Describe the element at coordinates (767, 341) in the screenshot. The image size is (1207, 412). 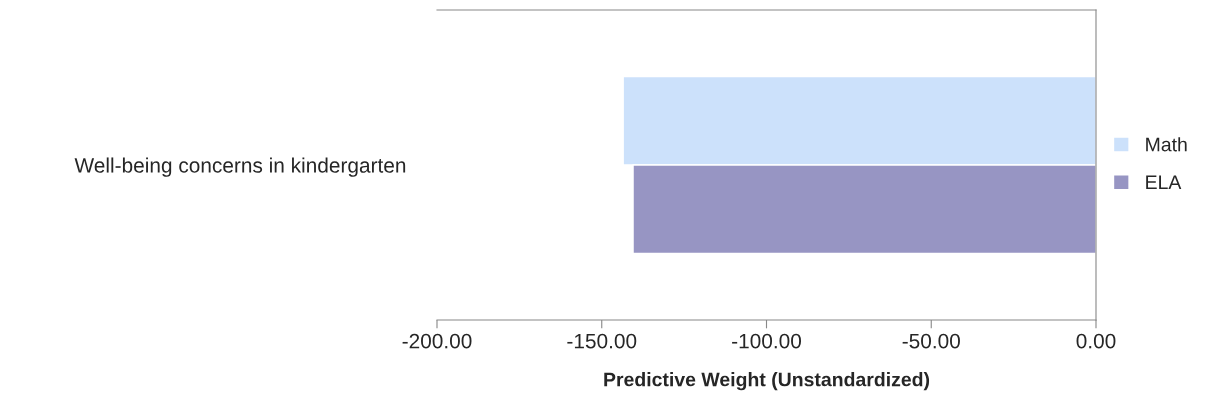
I see `x-tick-label: -100.00` at that location.